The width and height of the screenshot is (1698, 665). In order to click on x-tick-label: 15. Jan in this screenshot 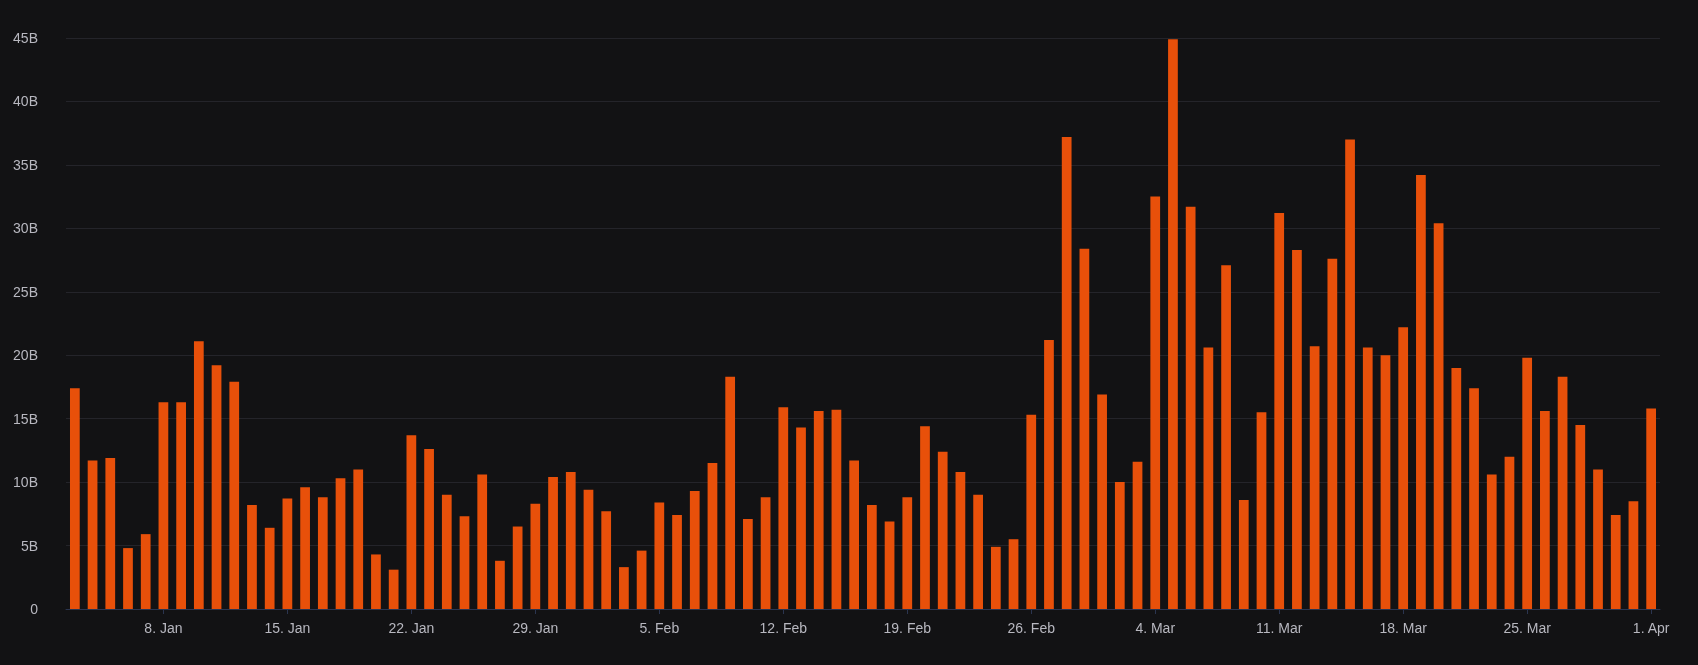, I will do `click(287, 628)`.